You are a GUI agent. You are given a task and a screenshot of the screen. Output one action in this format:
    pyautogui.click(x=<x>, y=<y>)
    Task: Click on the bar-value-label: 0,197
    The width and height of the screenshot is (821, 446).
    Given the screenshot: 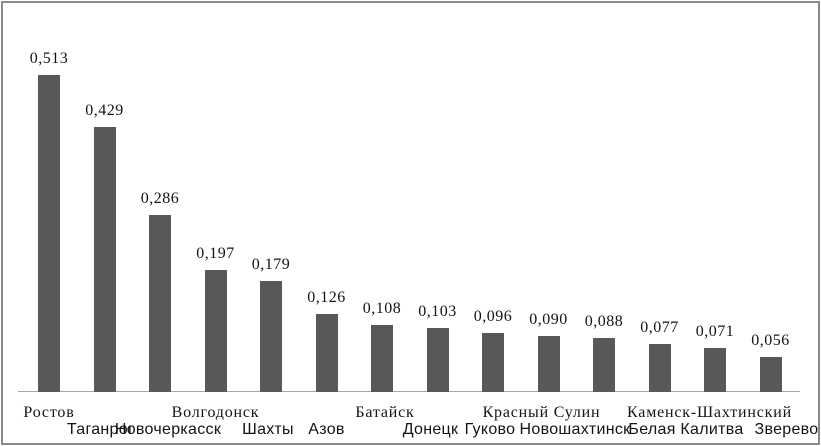 What is the action you would take?
    pyautogui.click(x=215, y=253)
    